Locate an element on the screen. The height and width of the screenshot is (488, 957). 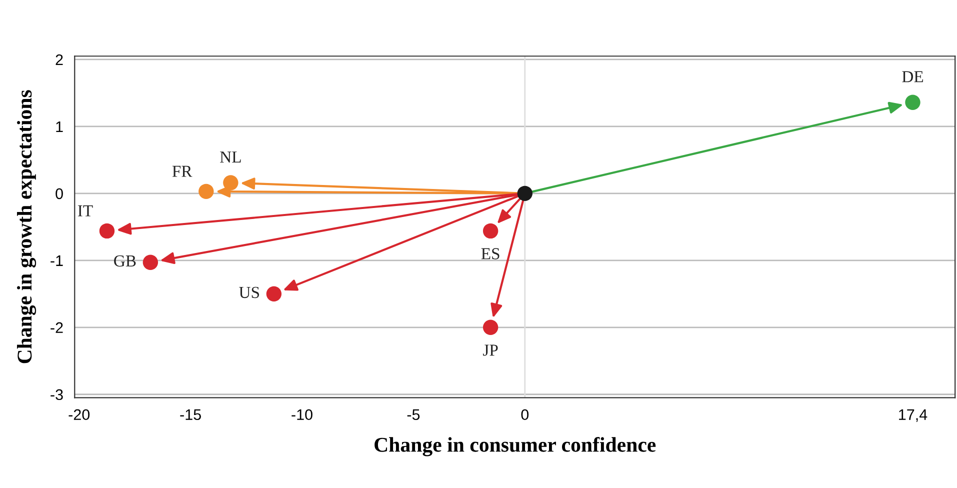
y-tick-label: -1 is located at coordinates (56, 260).